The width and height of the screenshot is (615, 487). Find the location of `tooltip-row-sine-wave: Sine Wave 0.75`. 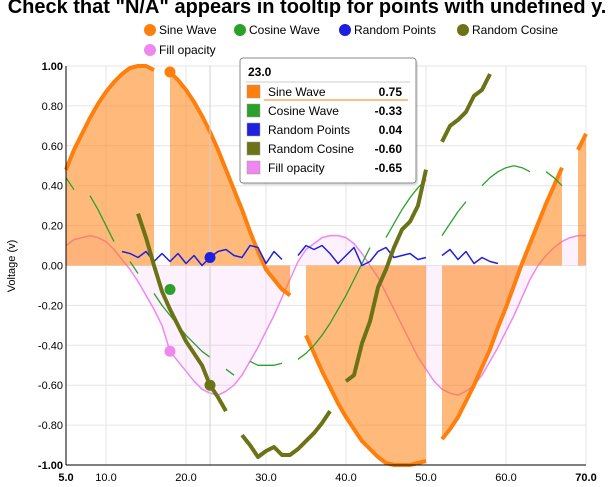

tooltip-row-sine-wave: Sine Wave 0.75 is located at coordinates (327, 92).